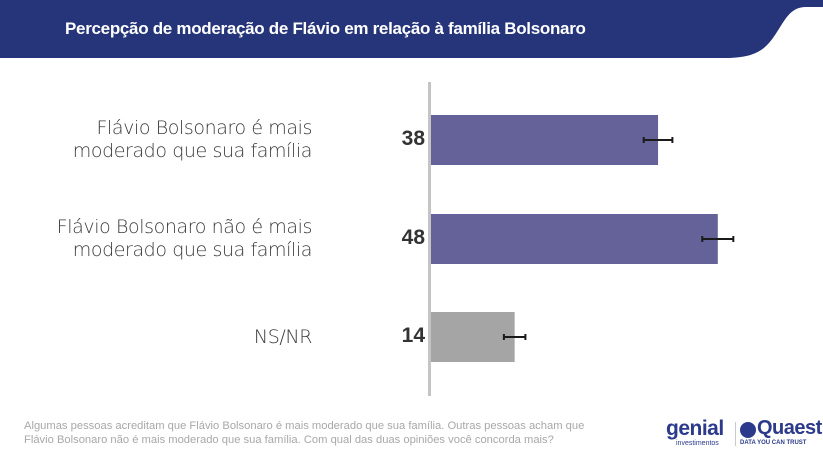 The width and height of the screenshot is (823, 460). Describe the element at coordinates (735, 434) in the screenshot. I see `logo-divider` at that location.